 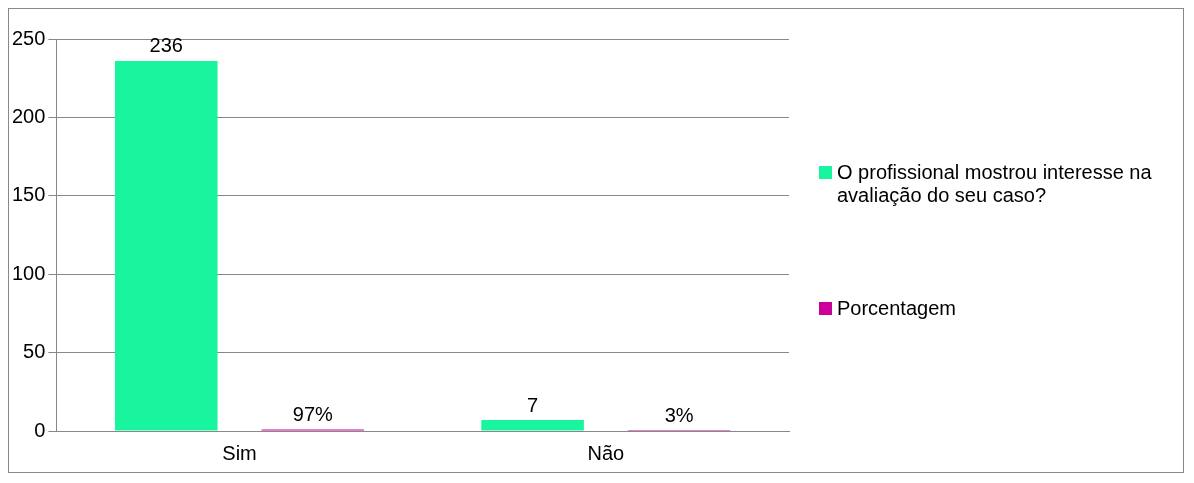 I want to click on data-label: 7, so click(x=533, y=404).